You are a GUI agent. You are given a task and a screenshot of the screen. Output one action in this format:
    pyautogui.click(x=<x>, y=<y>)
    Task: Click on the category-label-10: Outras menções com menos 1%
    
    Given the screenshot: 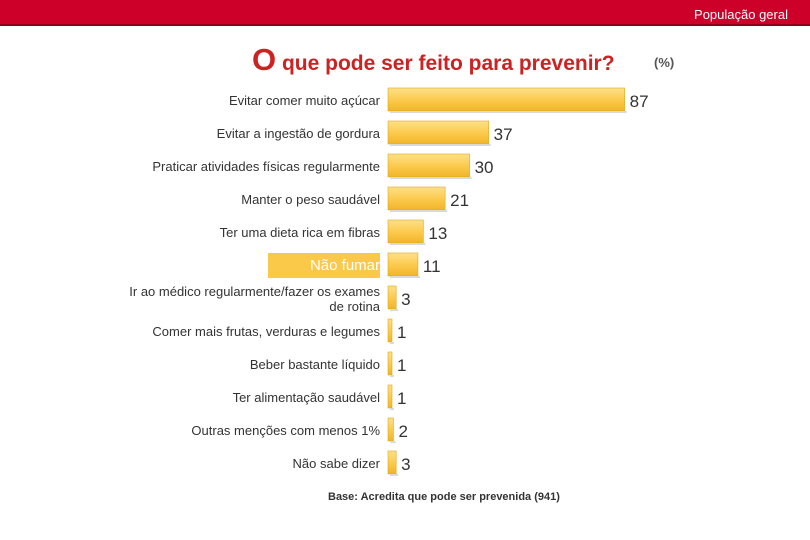 What is the action you would take?
    pyautogui.click(x=285, y=430)
    